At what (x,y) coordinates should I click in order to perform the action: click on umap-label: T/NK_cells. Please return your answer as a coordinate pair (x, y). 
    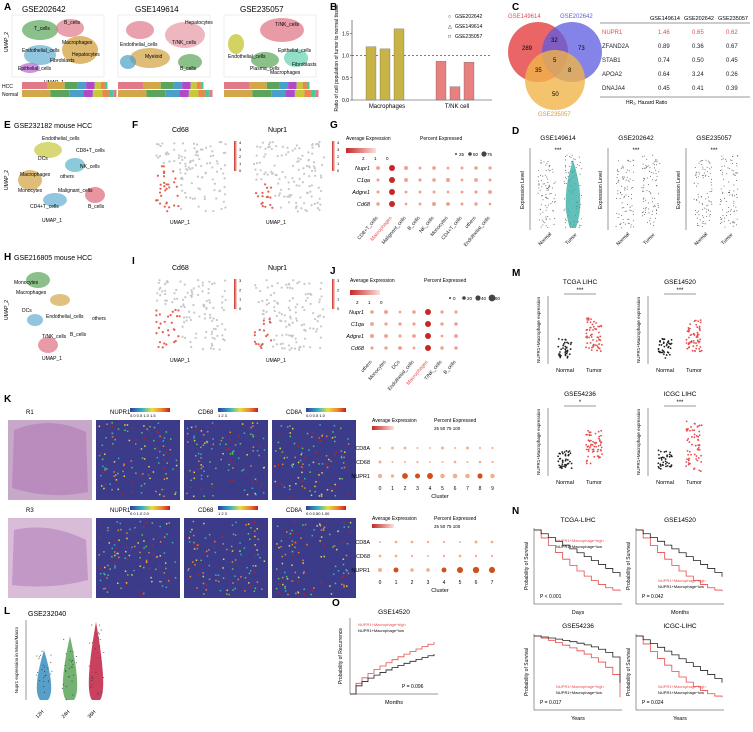
    Looking at the image, I should click on (54, 337).